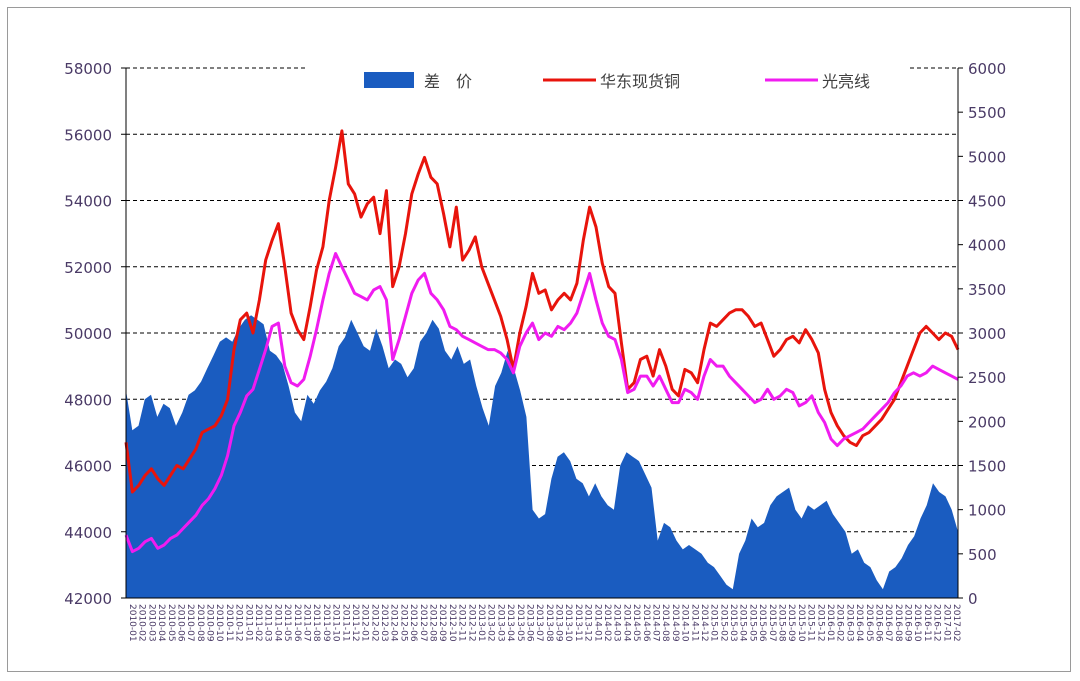 This screenshot has width=1080, height=681. Describe the element at coordinates (433, 623) in the screenshot. I see `x-tick-label: 2012-08` at that location.